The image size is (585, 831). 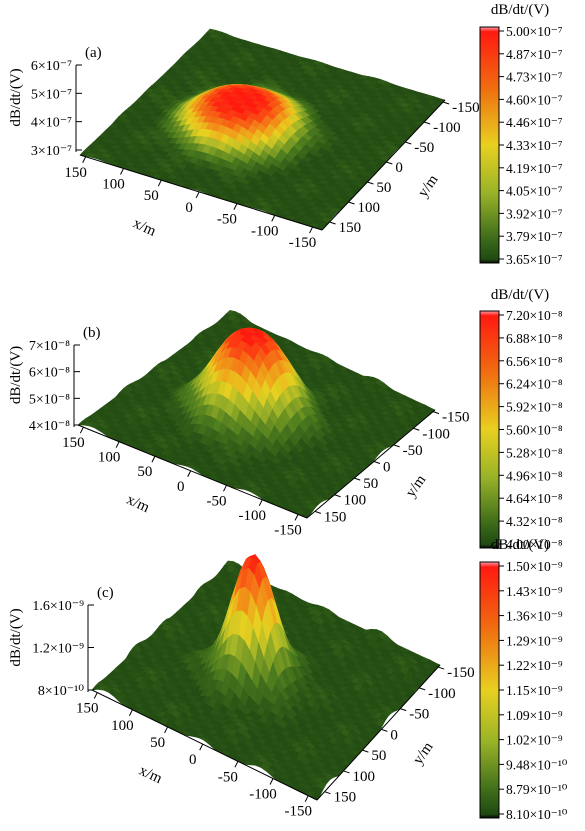 What do you see at coordinates (534, 498) in the screenshot?
I see `colorbar-tick-label: 4.64×10⁻⁸` at bounding box center [534, 498].